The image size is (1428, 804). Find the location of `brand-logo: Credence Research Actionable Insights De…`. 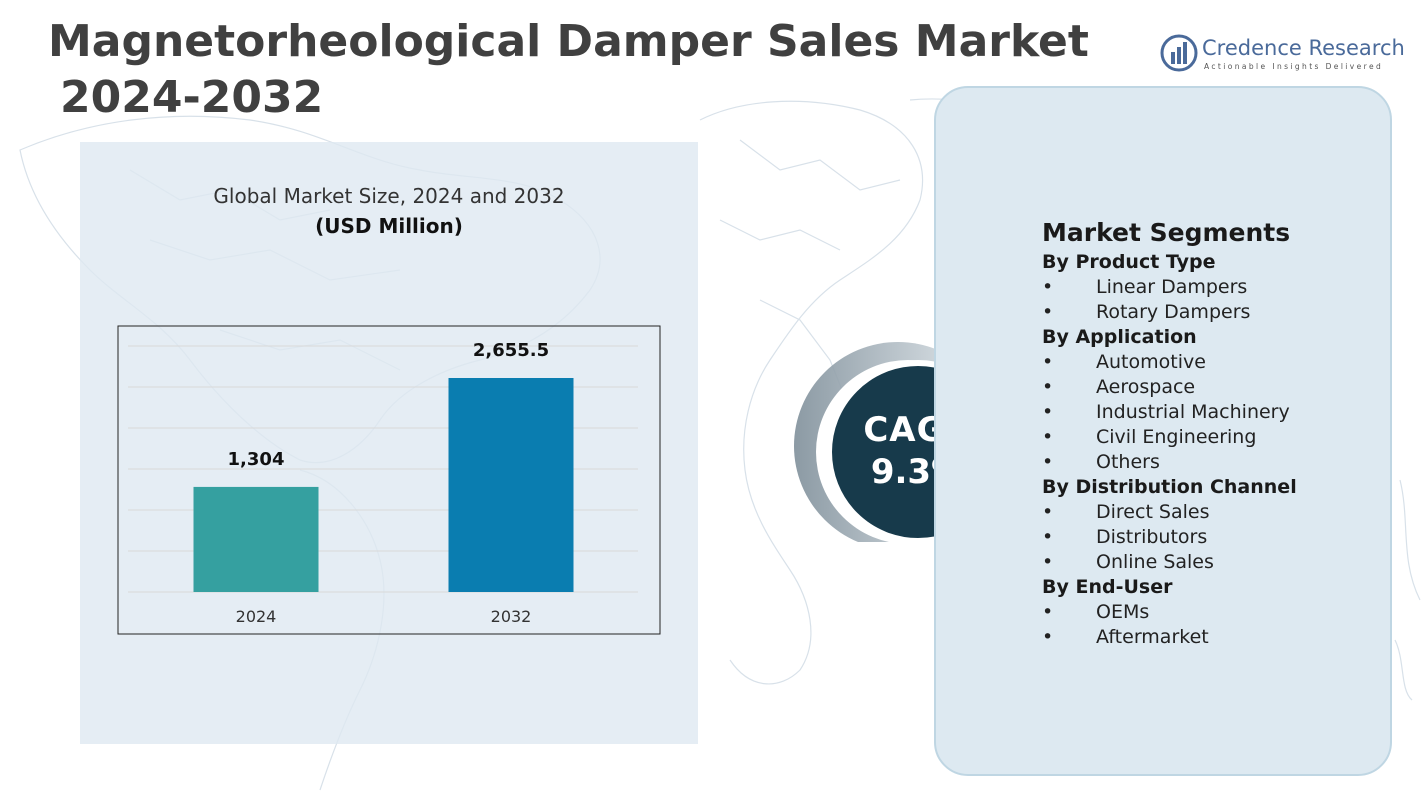

brand-logo: Credence Research Actionable Insights De… is located at coordinates (1282, 55).